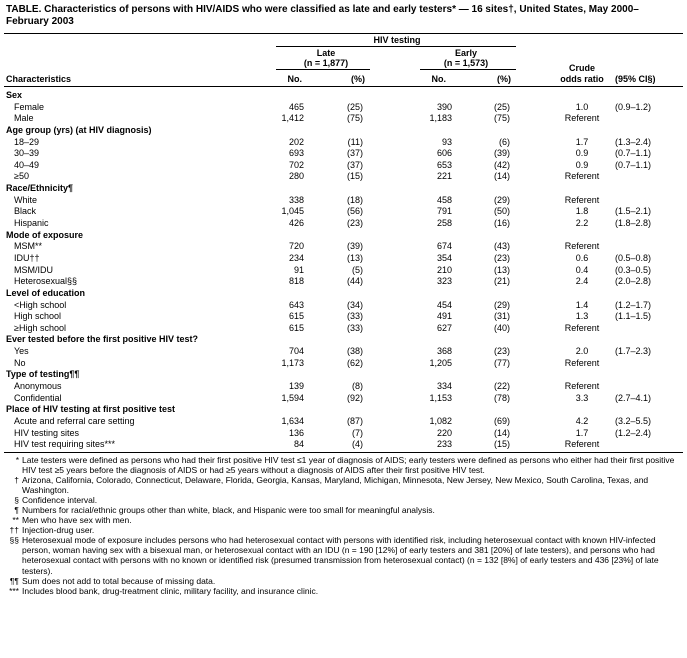  What do you see at coordinates (582, 281) in the screenshot?
I see `odds-ratio: 2.4` at bounding box center [582, 281].